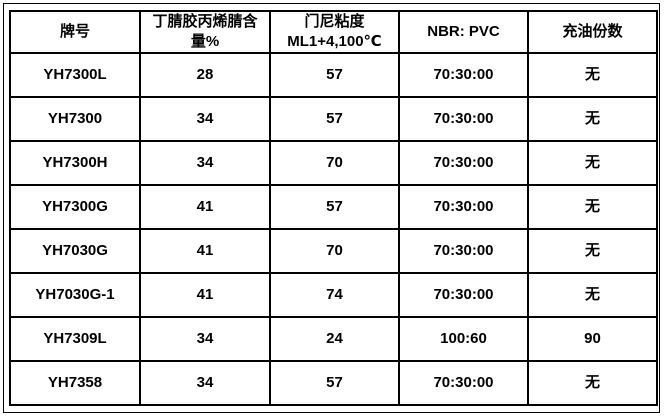  Describe the element at coordinates (75, 339) in the screenshot. I see `cell-brand: YH7309L` at that location.